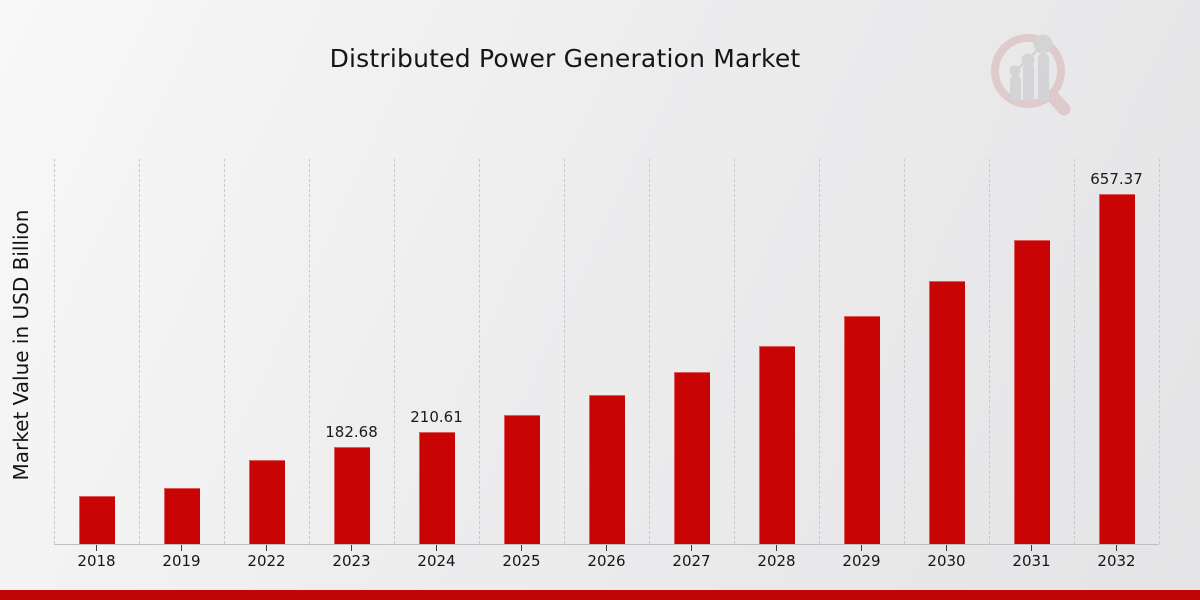 The height and width of the screenshot is (600, 1200). What do you see at coordinates (691, 561) in the screenshot?
I see `x-tick-label-2027: 2027` at bounding box center [691, 561].